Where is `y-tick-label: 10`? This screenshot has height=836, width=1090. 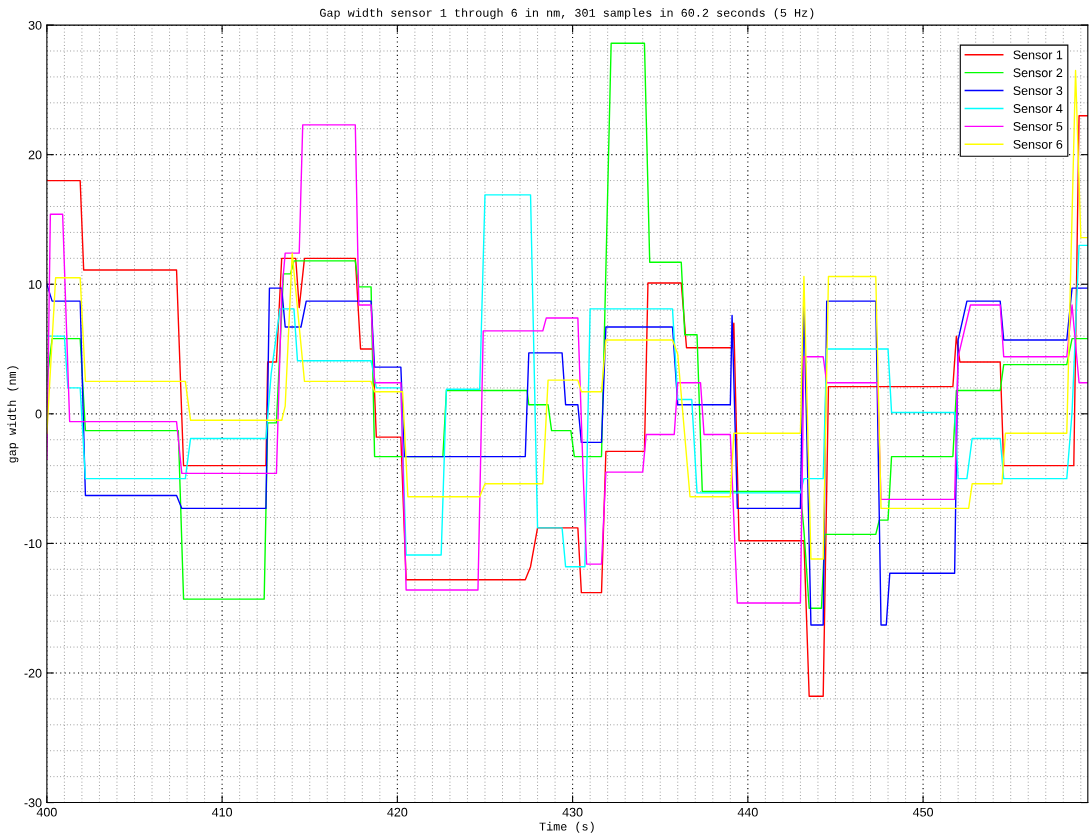
y-tick-label: 10 is located at coordinates (35, 284).